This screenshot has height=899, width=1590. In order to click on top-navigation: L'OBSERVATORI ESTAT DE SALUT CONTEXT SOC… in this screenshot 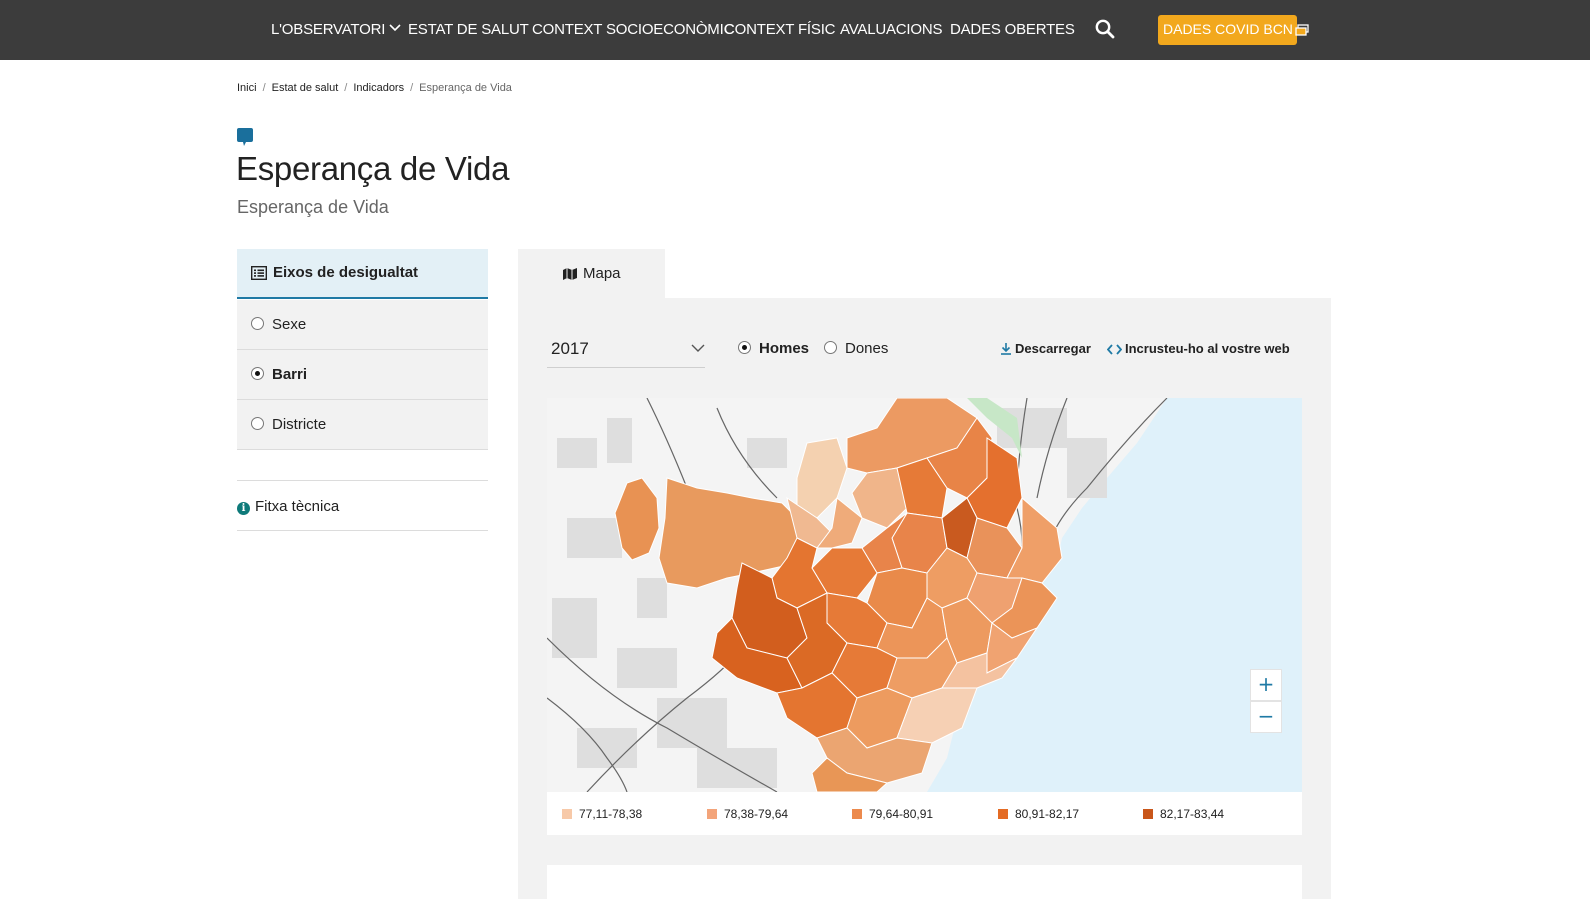, I will do `click(795, 30)`.